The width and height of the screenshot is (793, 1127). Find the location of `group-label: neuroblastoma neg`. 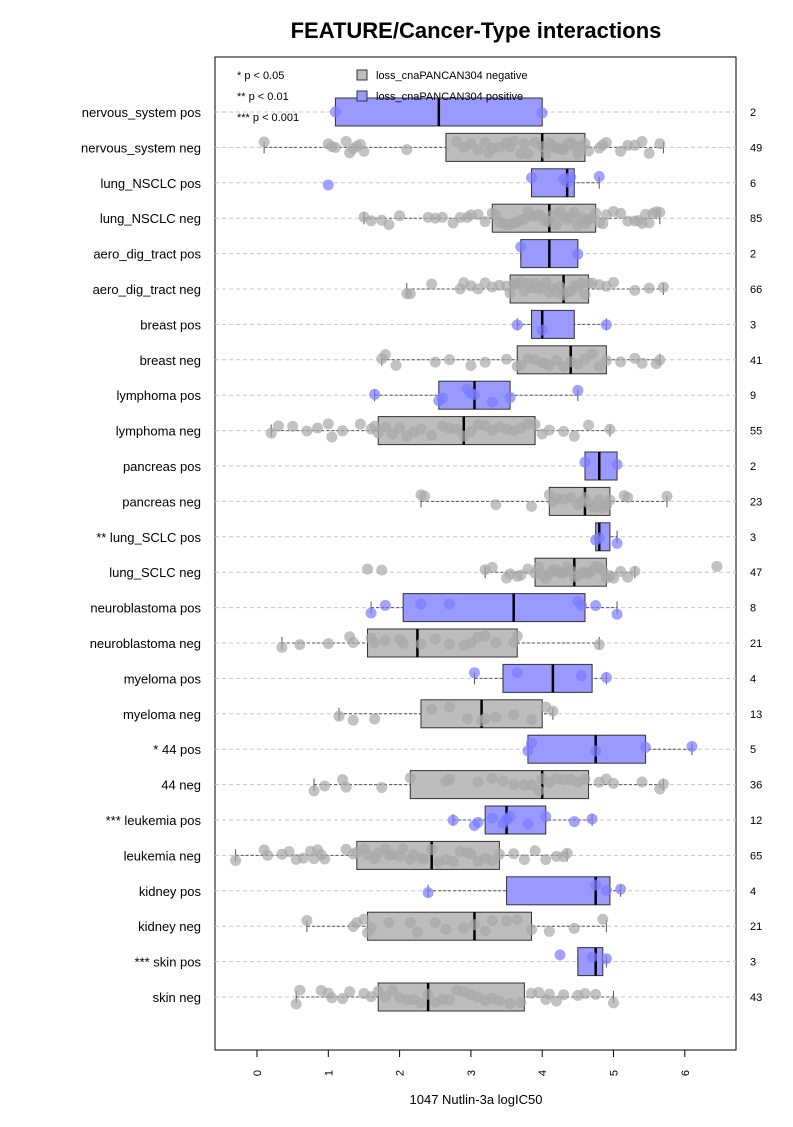

group-label: neuroblastoma neg is located at coordinates (145, 643).